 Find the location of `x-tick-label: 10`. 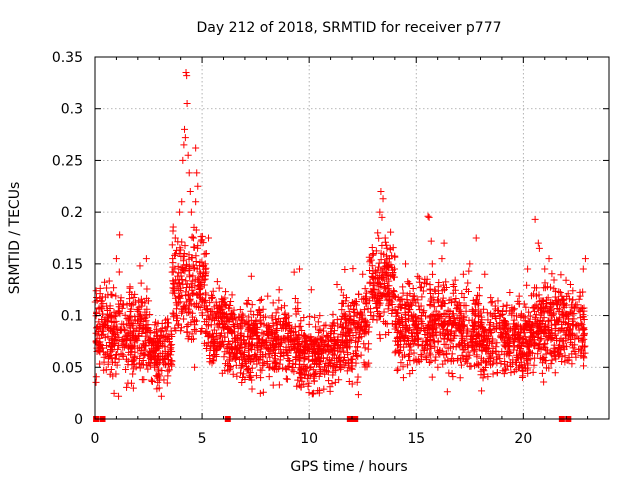

x-tick-label: 10 is located at coordinates (309, 439).